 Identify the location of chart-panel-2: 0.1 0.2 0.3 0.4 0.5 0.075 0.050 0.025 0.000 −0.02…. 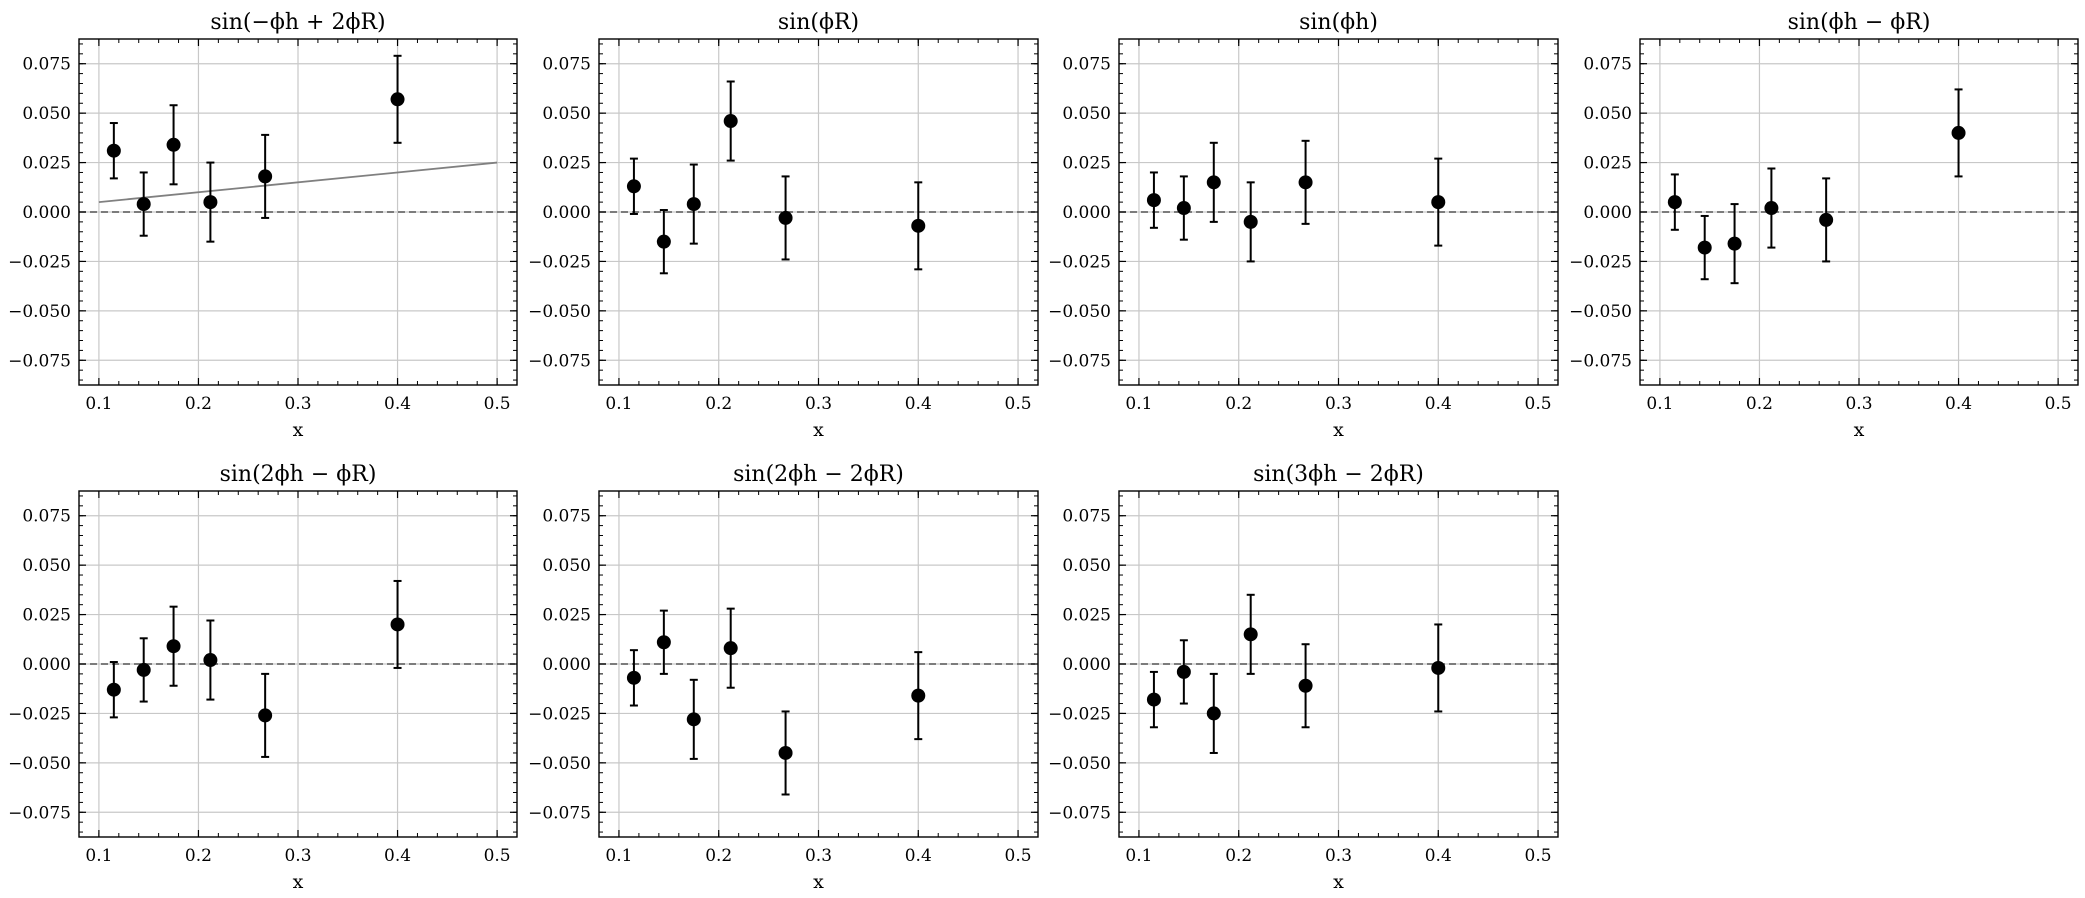
(783, 225).